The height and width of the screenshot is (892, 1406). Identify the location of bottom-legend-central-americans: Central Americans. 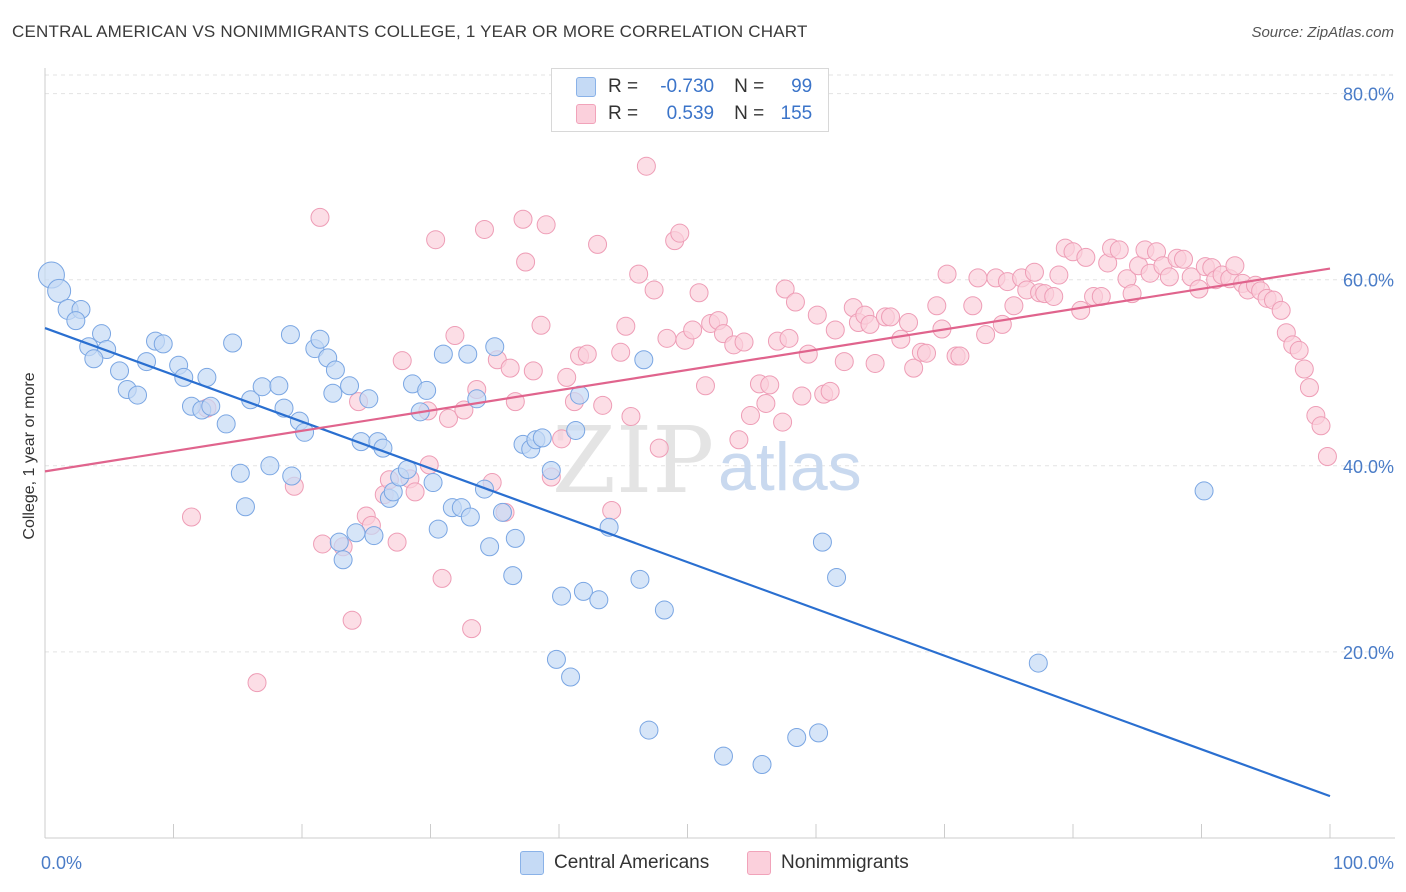
(614, 863).